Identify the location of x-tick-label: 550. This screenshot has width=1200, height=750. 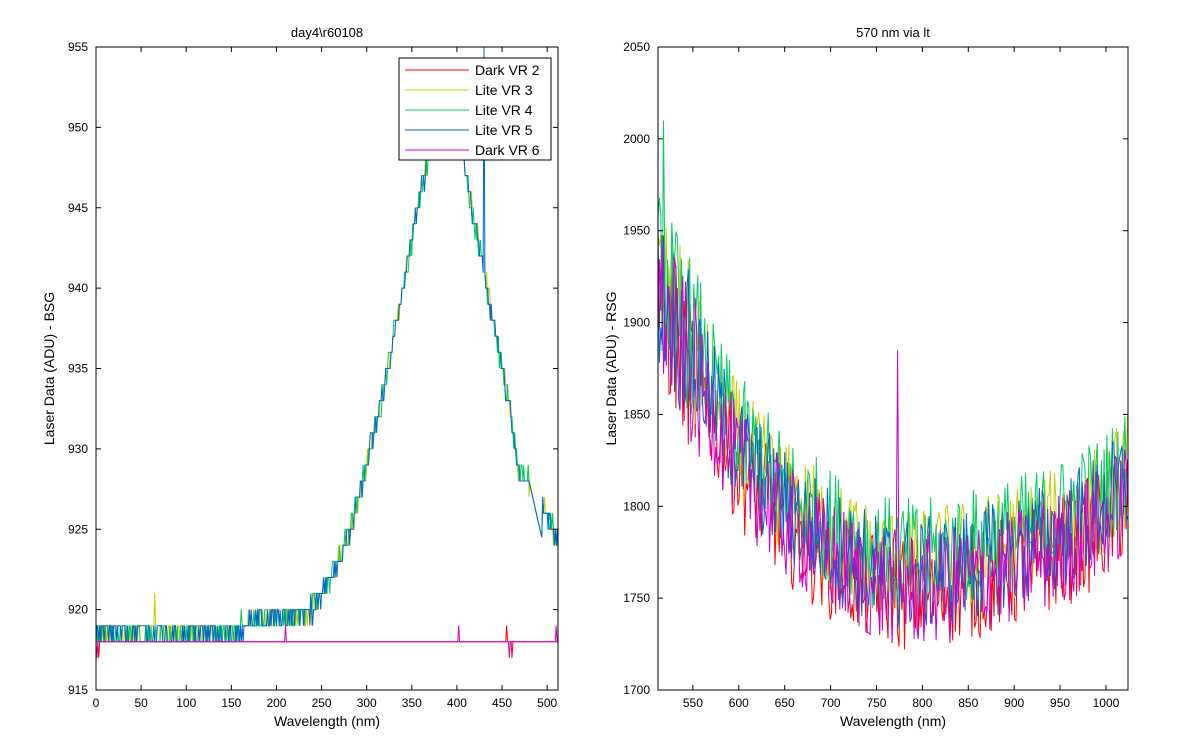
(693, 703).